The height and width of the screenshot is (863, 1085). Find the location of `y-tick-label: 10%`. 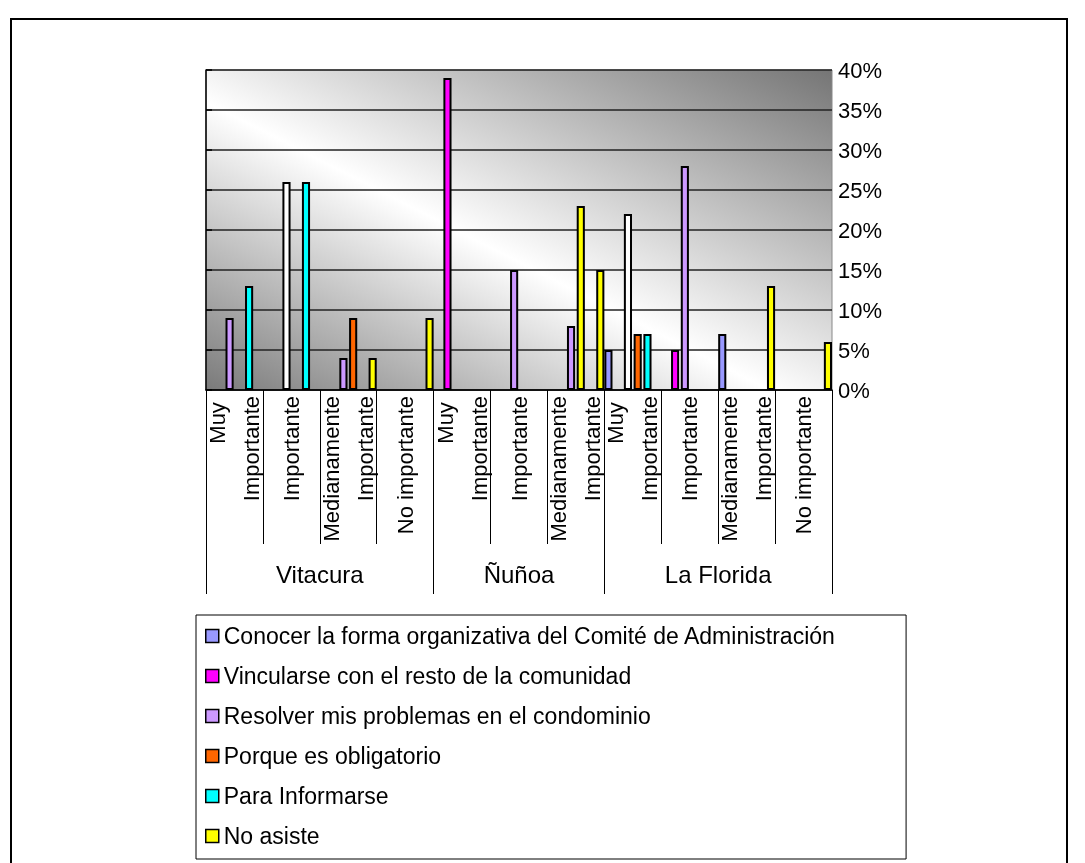

y-tick-label: 10% is located at coordinates (860, 310).